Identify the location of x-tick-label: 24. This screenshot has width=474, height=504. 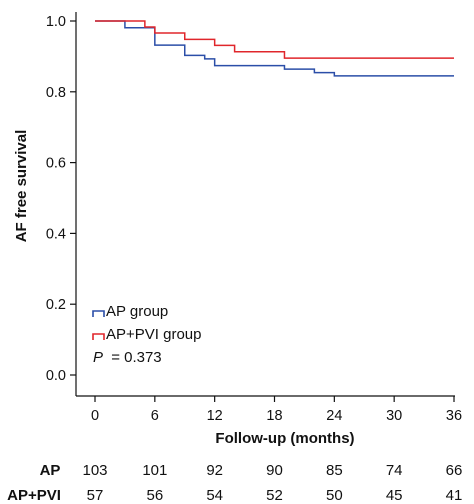
(334, 416).